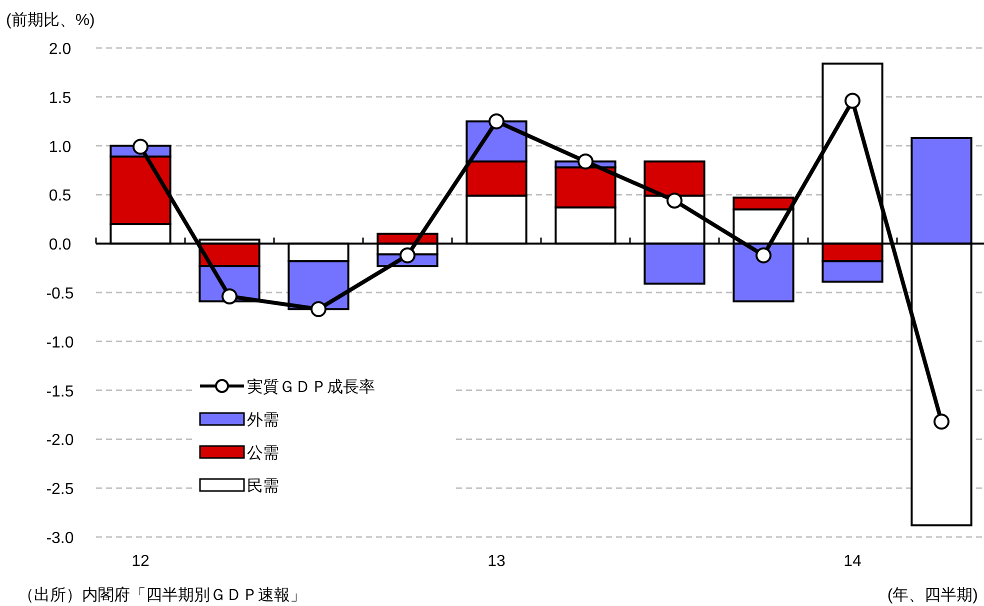 The image size is (984, 606). What do you see at coordinates (60, 538) in the screenshot?
I see `y-tick-label: -3.0` at bounding box center [60, 538].